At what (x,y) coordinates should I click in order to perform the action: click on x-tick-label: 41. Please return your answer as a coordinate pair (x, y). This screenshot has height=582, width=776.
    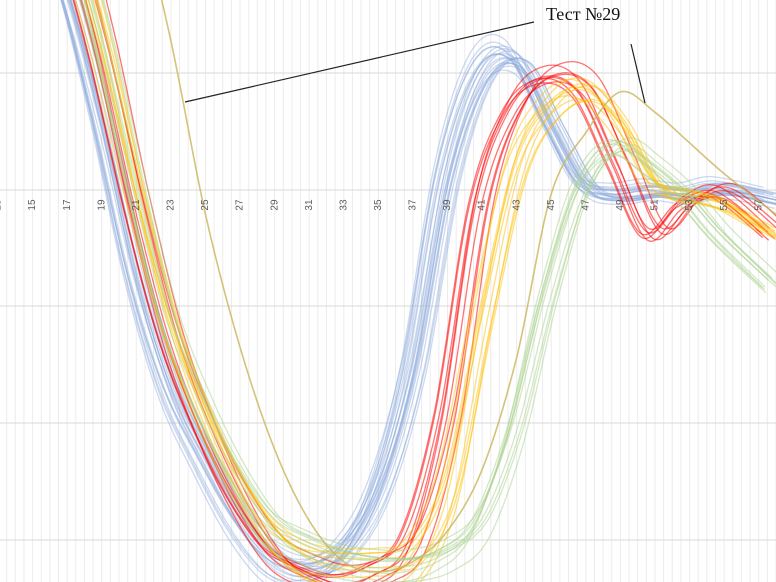
    Looking at the image, I should click on (482, 205).